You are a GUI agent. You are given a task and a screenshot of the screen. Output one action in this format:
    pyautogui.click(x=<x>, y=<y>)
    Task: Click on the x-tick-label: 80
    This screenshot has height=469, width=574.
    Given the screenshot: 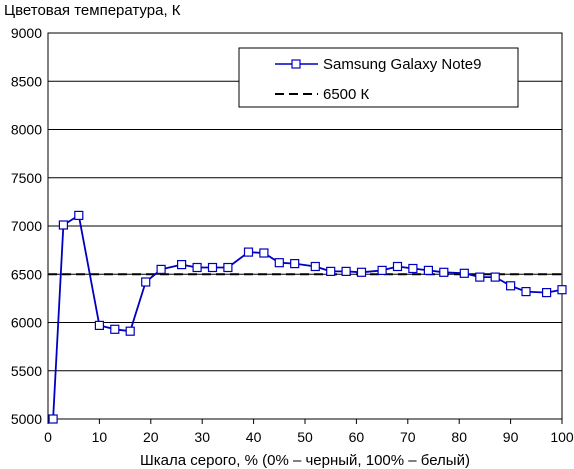 What is the action you would take?
    pyautogui.click(x=459, y=437)
    